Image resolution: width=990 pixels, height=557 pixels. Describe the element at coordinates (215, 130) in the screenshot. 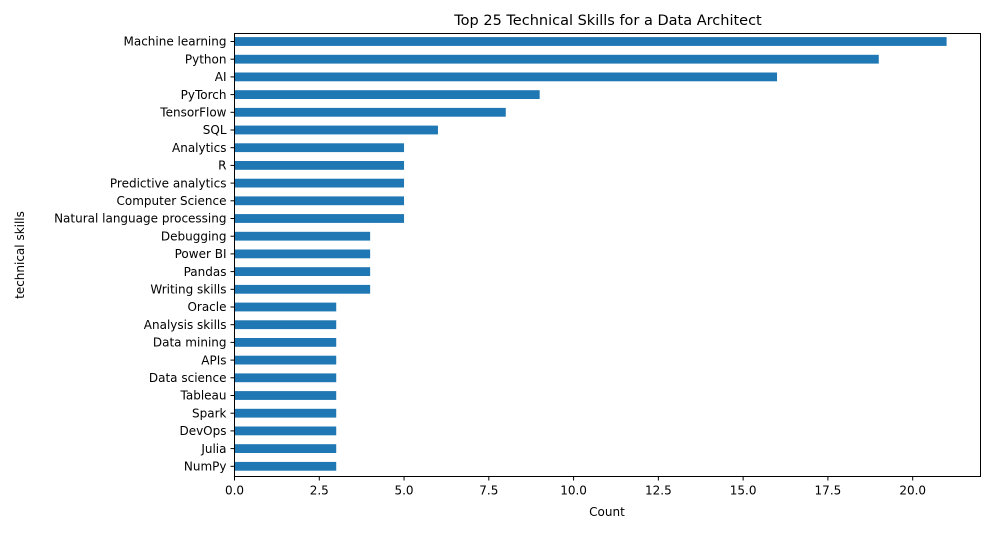

I see `y-tick-label: SQL` at that location.